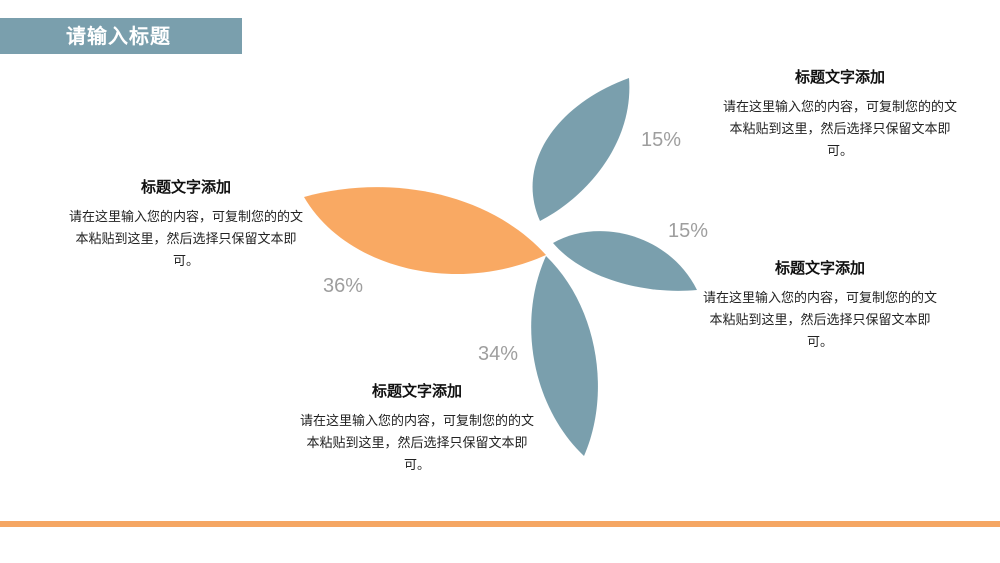 The image size is (1000, 563). I want to click on petal-right, so click(625, 261).